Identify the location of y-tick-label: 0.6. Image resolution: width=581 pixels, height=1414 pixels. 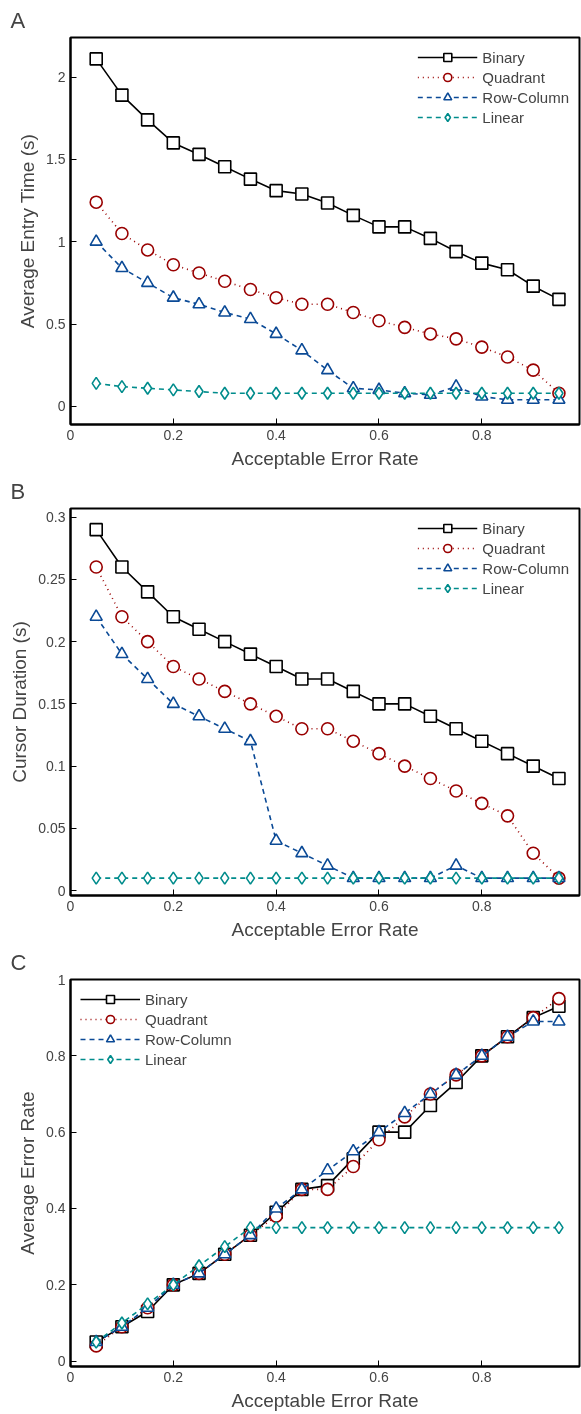
(56, 1132).